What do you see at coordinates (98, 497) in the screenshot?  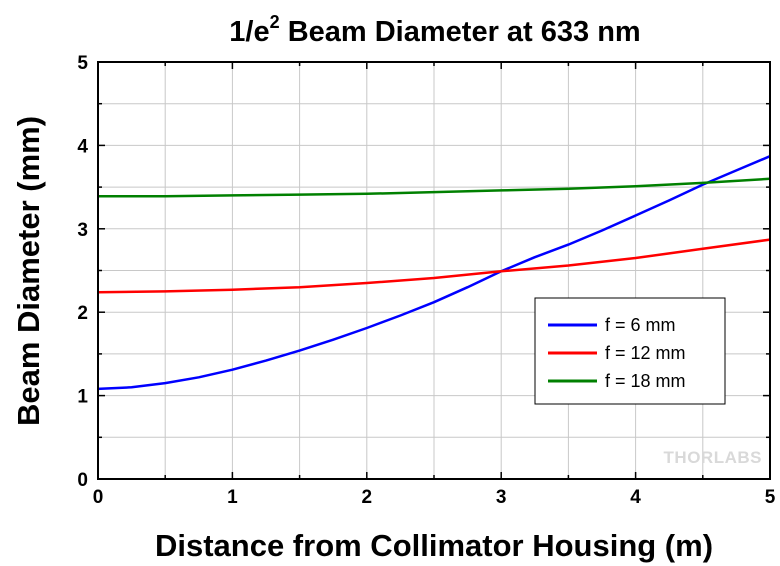 I see `x-tick-label: 0` at bounding box center [98, 497].